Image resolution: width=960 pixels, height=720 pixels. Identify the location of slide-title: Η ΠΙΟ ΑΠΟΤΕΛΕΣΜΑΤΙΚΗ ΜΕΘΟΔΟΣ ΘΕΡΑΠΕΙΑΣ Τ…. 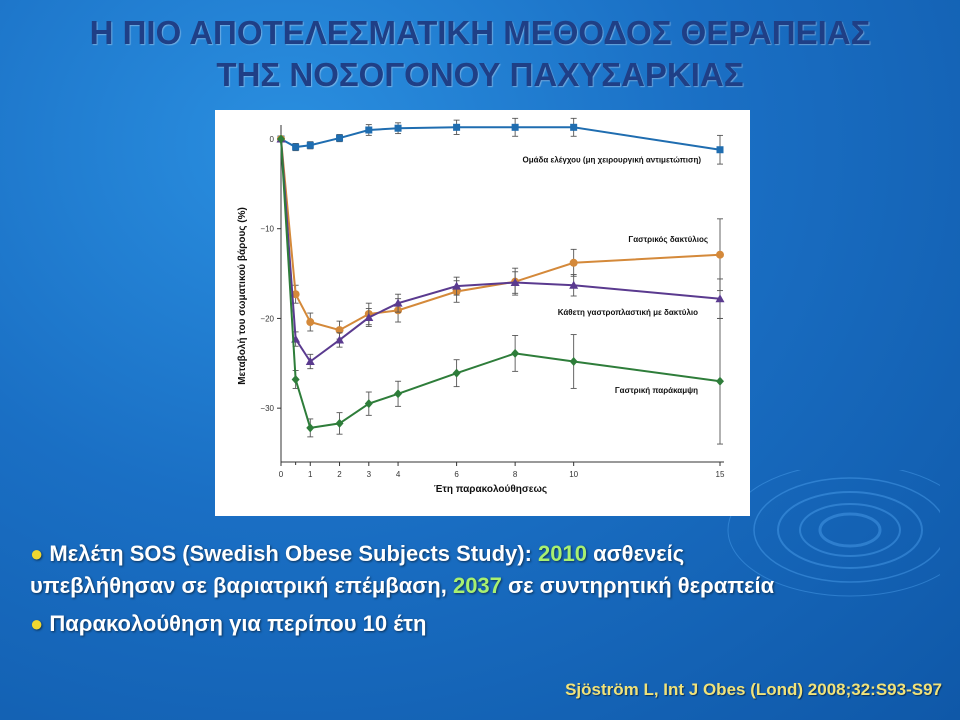
(480, 54).